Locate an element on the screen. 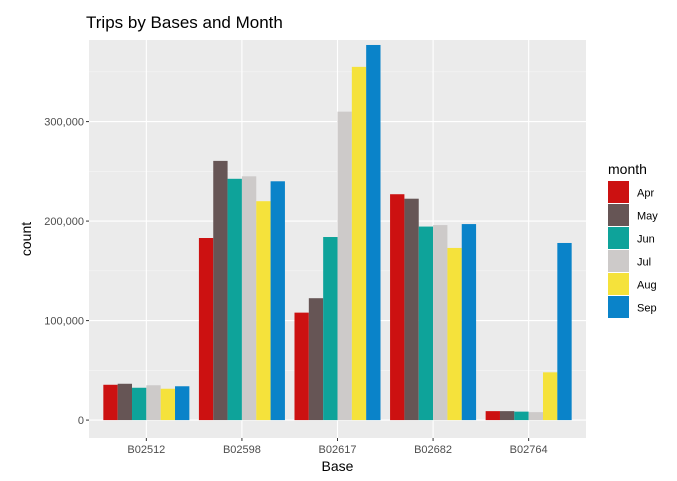 The image size is (677, 481). legend-label-may: May is located at coordinates (647, 217).